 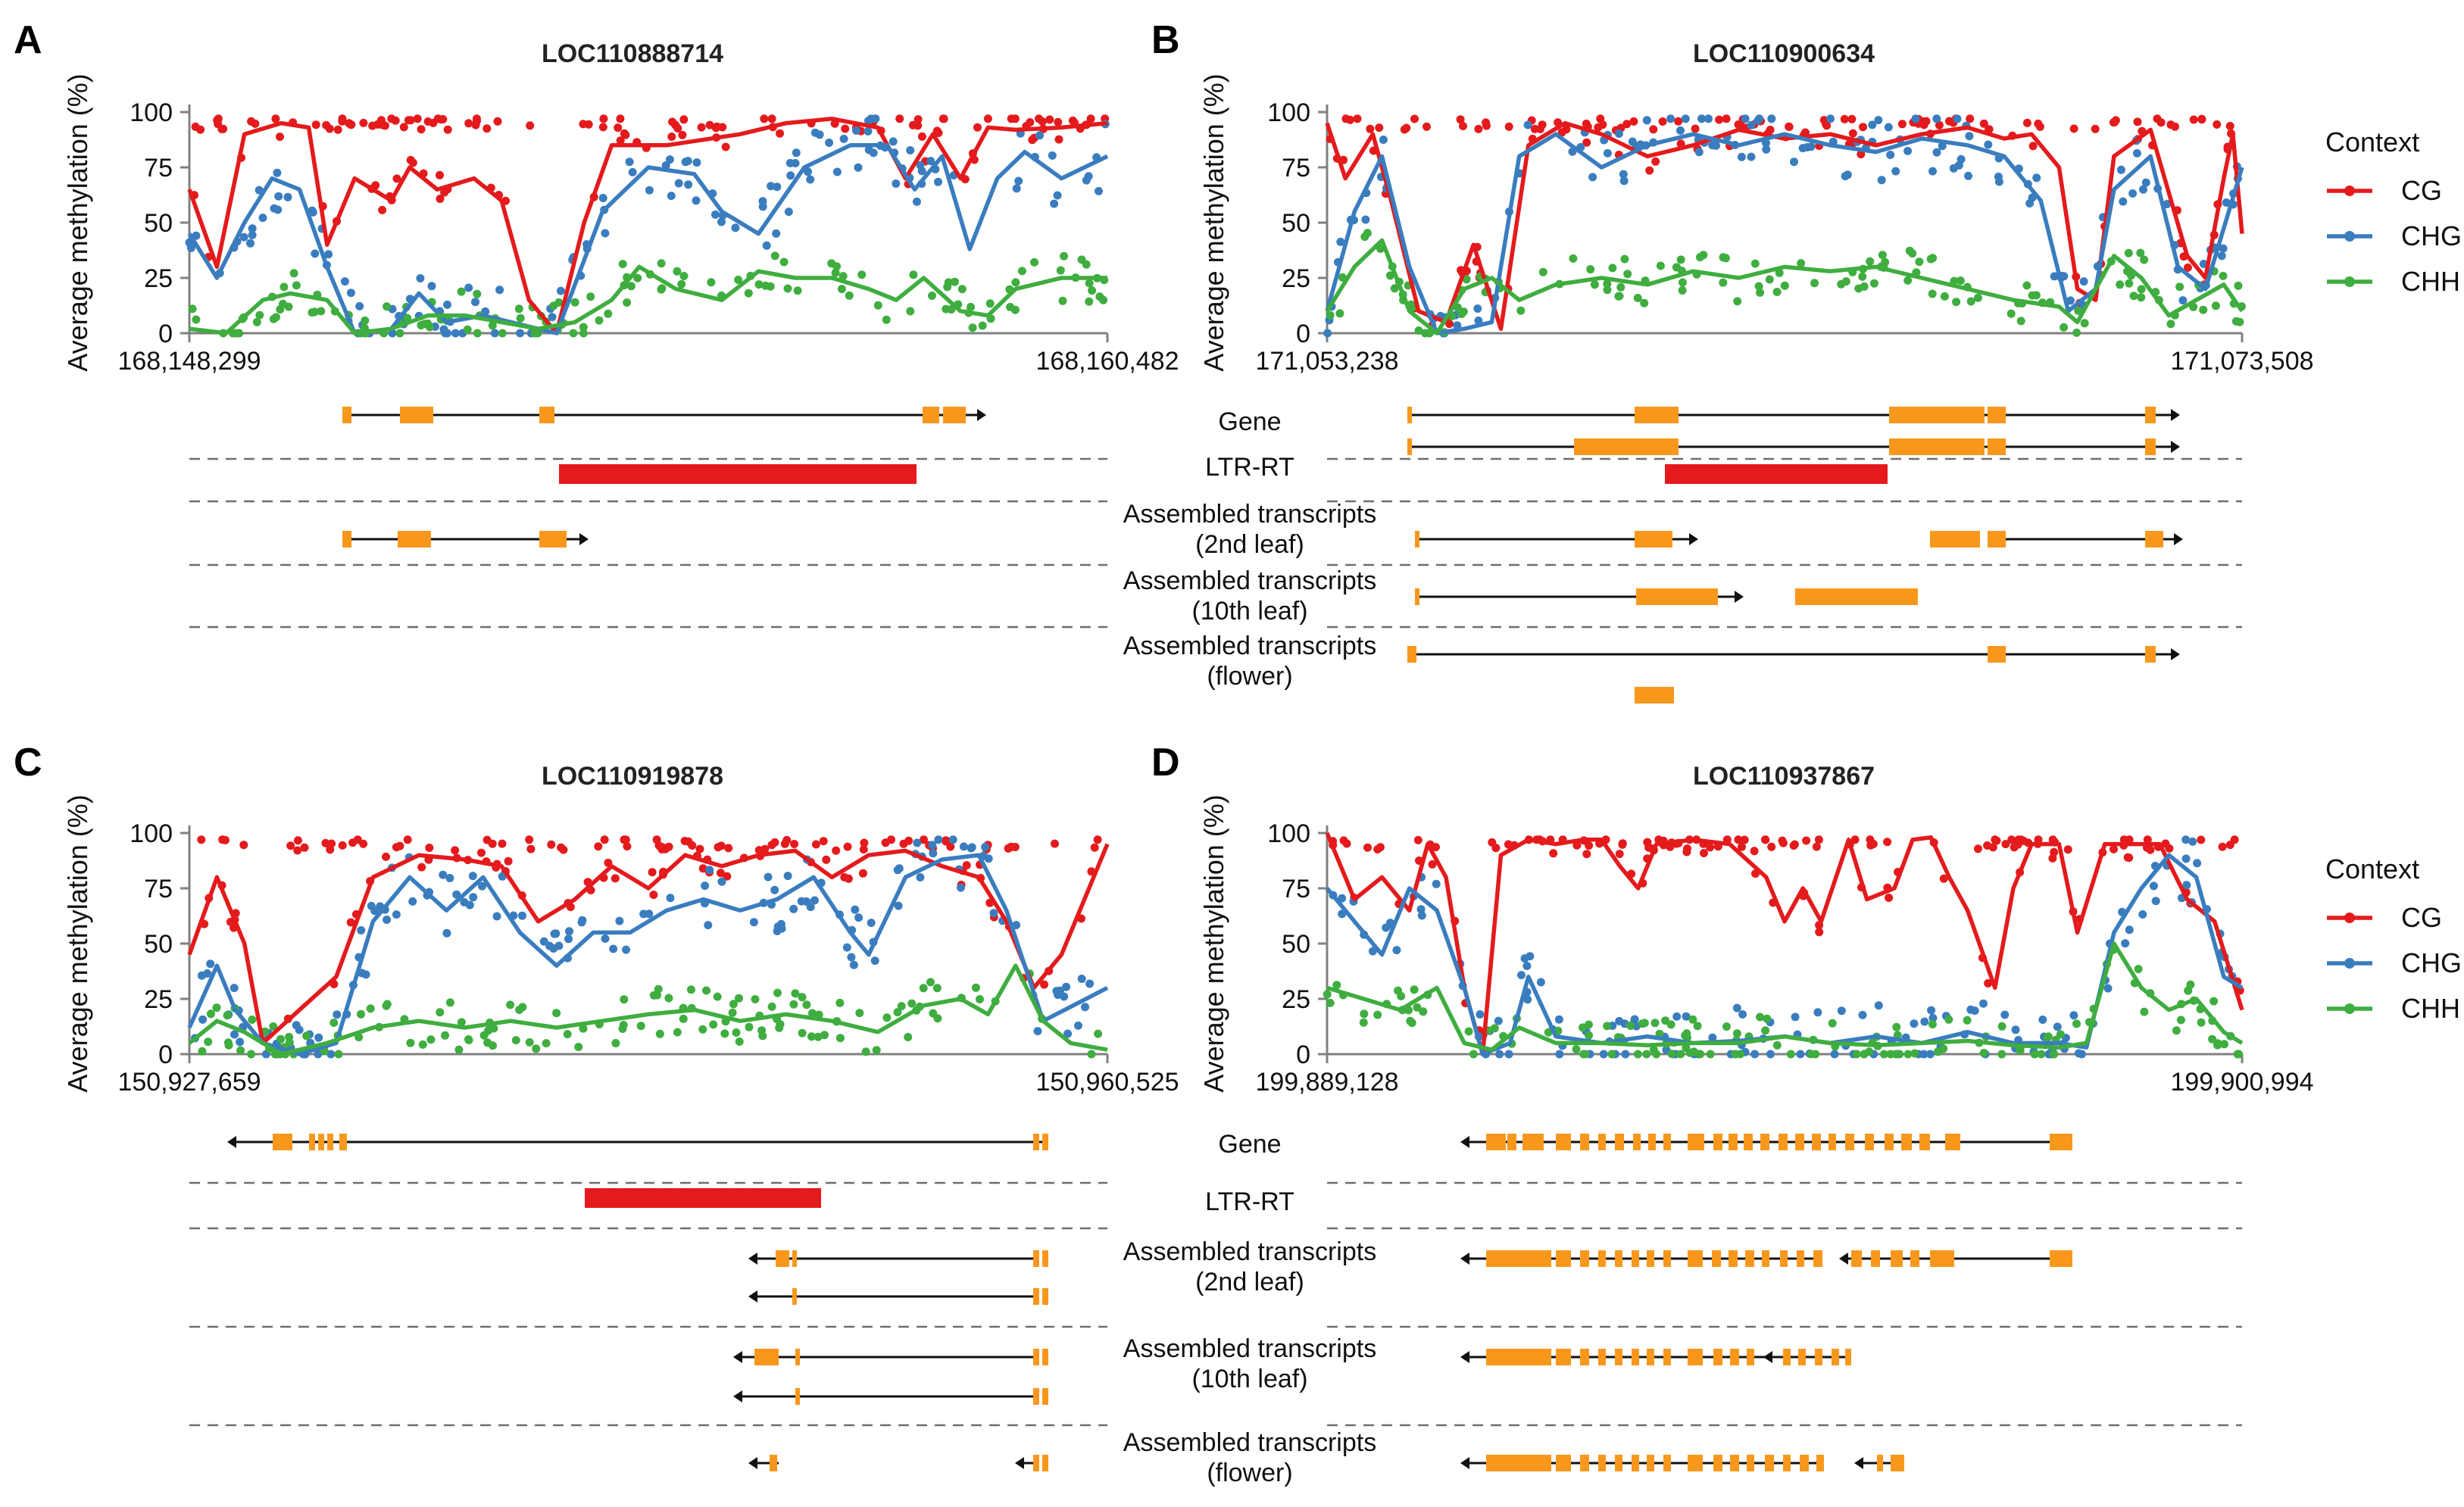 What do you see at coordinates (165, 334) in the screenshot?
I see `y-tick-label: 0` at bounding box center [165, 334].